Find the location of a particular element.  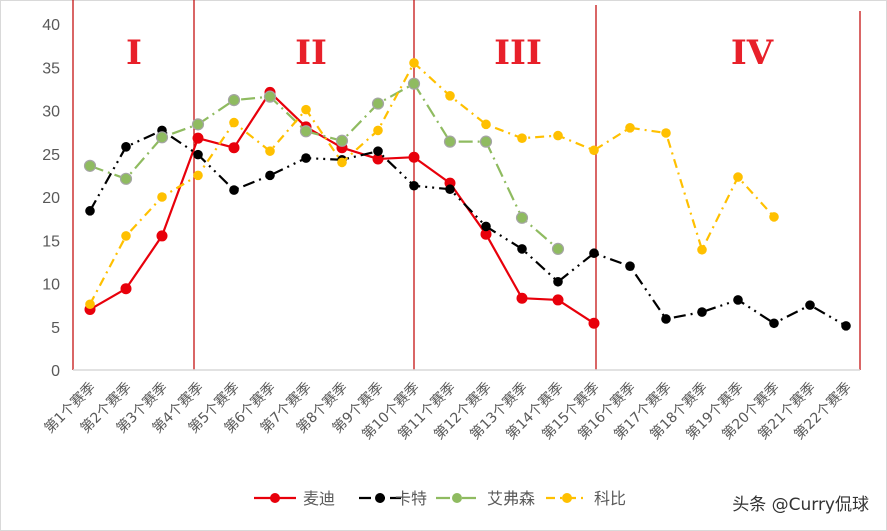

legend-item: 麦迪 is located at coordinates (294, 498).